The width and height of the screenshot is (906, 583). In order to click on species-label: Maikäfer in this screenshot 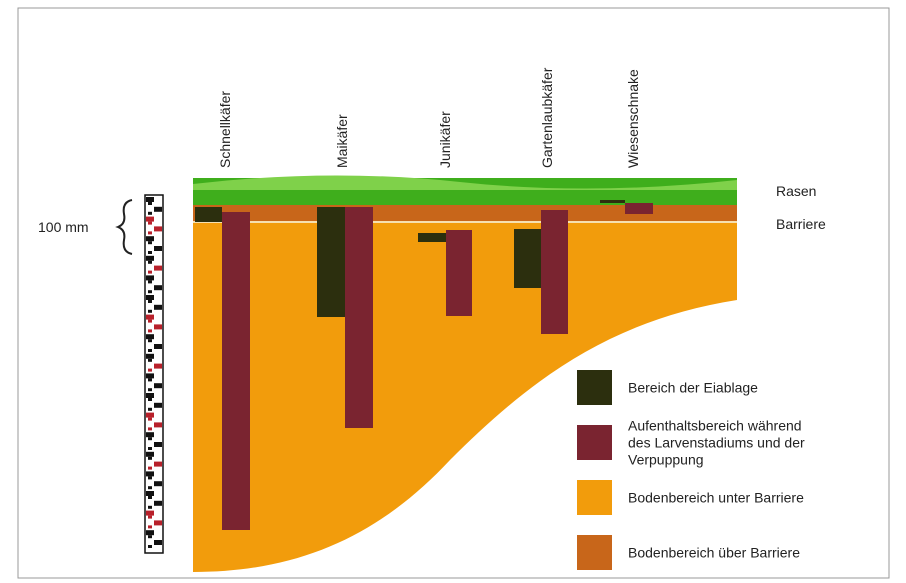, I will do `click(342, 141)`.